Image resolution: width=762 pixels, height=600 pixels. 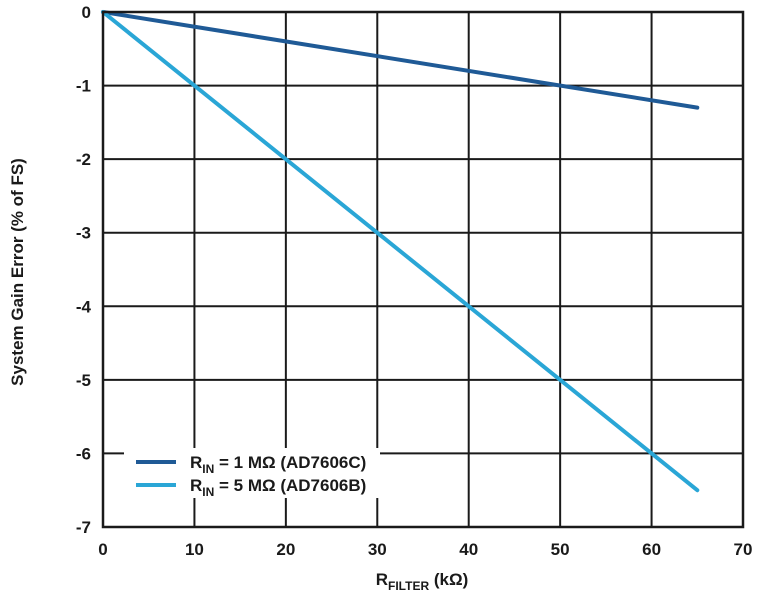 What do you see at coordinates (560, 549) in the screenshot?
I see `x-tick-label: 50` at bounding box center [560, 549].